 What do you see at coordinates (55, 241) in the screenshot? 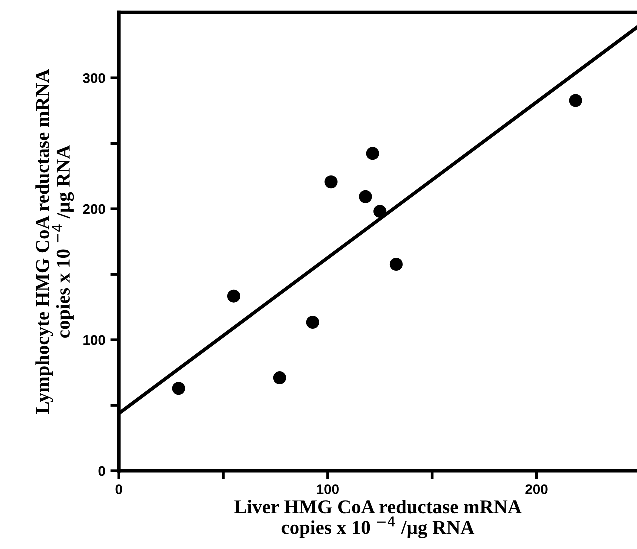
I see `y-axis-title: Lymphocyte HMG CoA reductase mRNA copies x 10 $^{−4}$ /µg RNA` at bounding box center [55, 241].